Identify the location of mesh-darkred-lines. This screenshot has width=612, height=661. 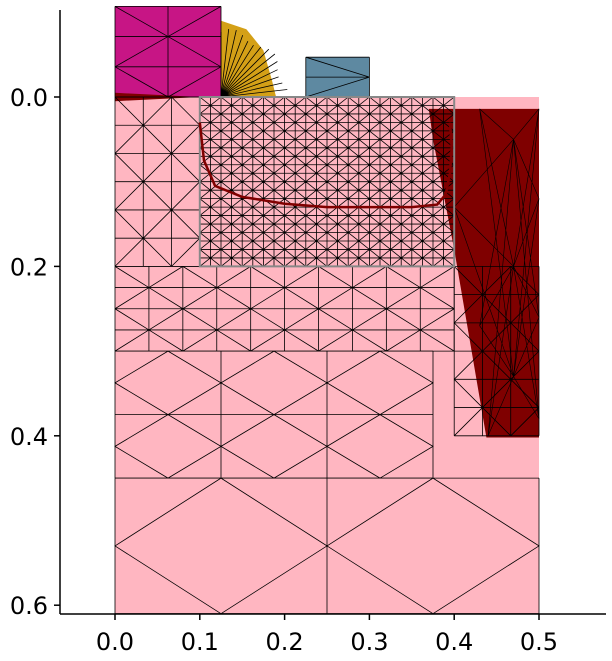
(496, 272).